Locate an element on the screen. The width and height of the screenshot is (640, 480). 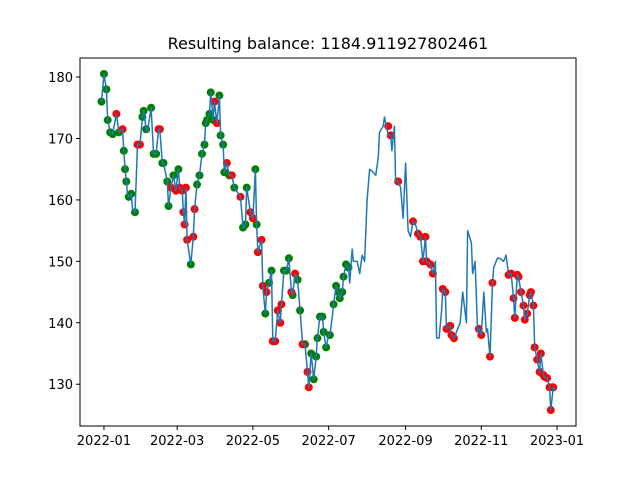
x-tick-label: 2022-03 is located at coordinates (177, 441).